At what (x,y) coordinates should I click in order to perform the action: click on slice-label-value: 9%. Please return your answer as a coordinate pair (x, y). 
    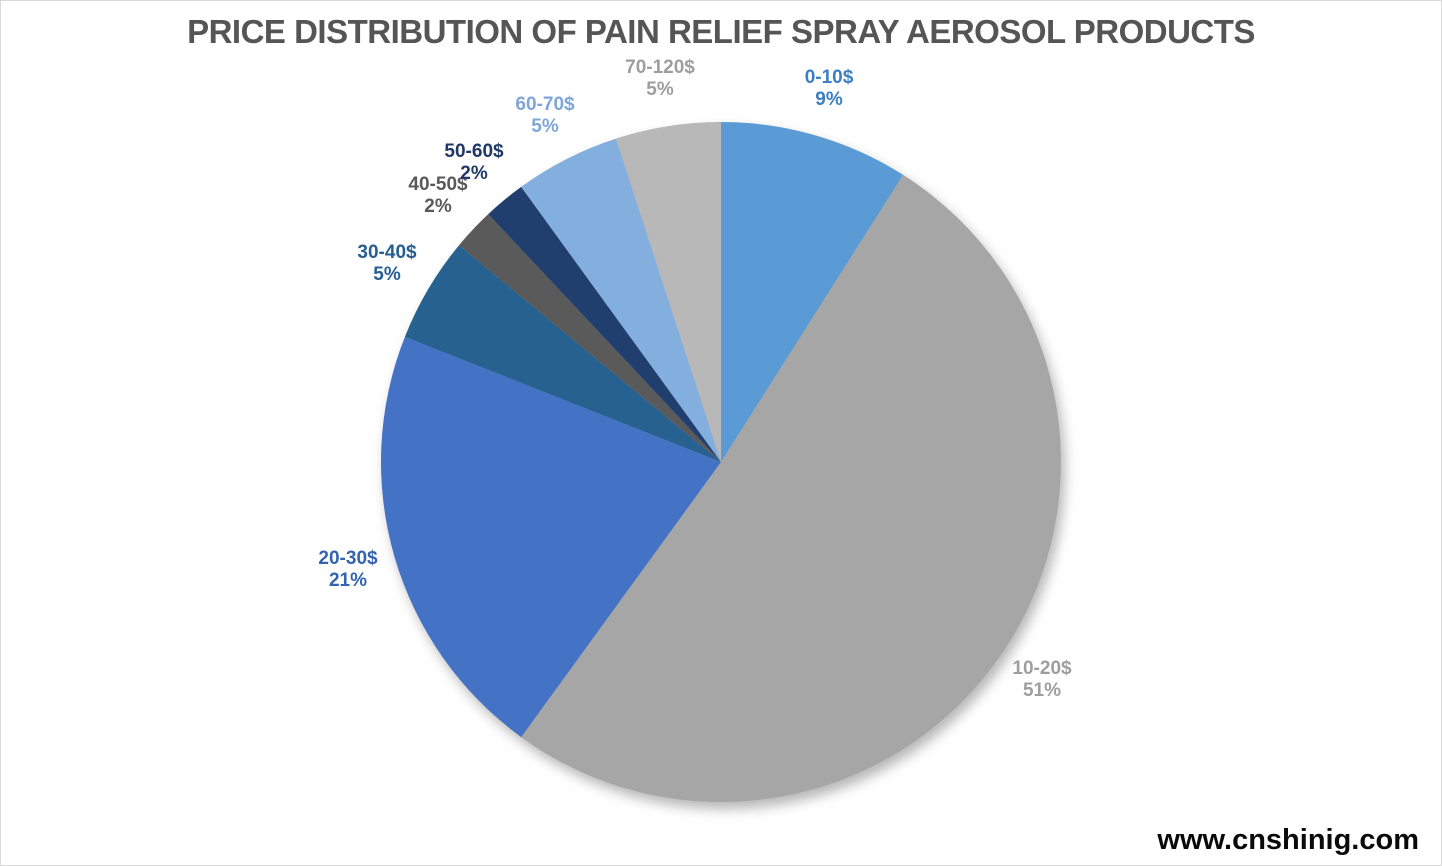
    Looking at the image, I should click on (829, 99).